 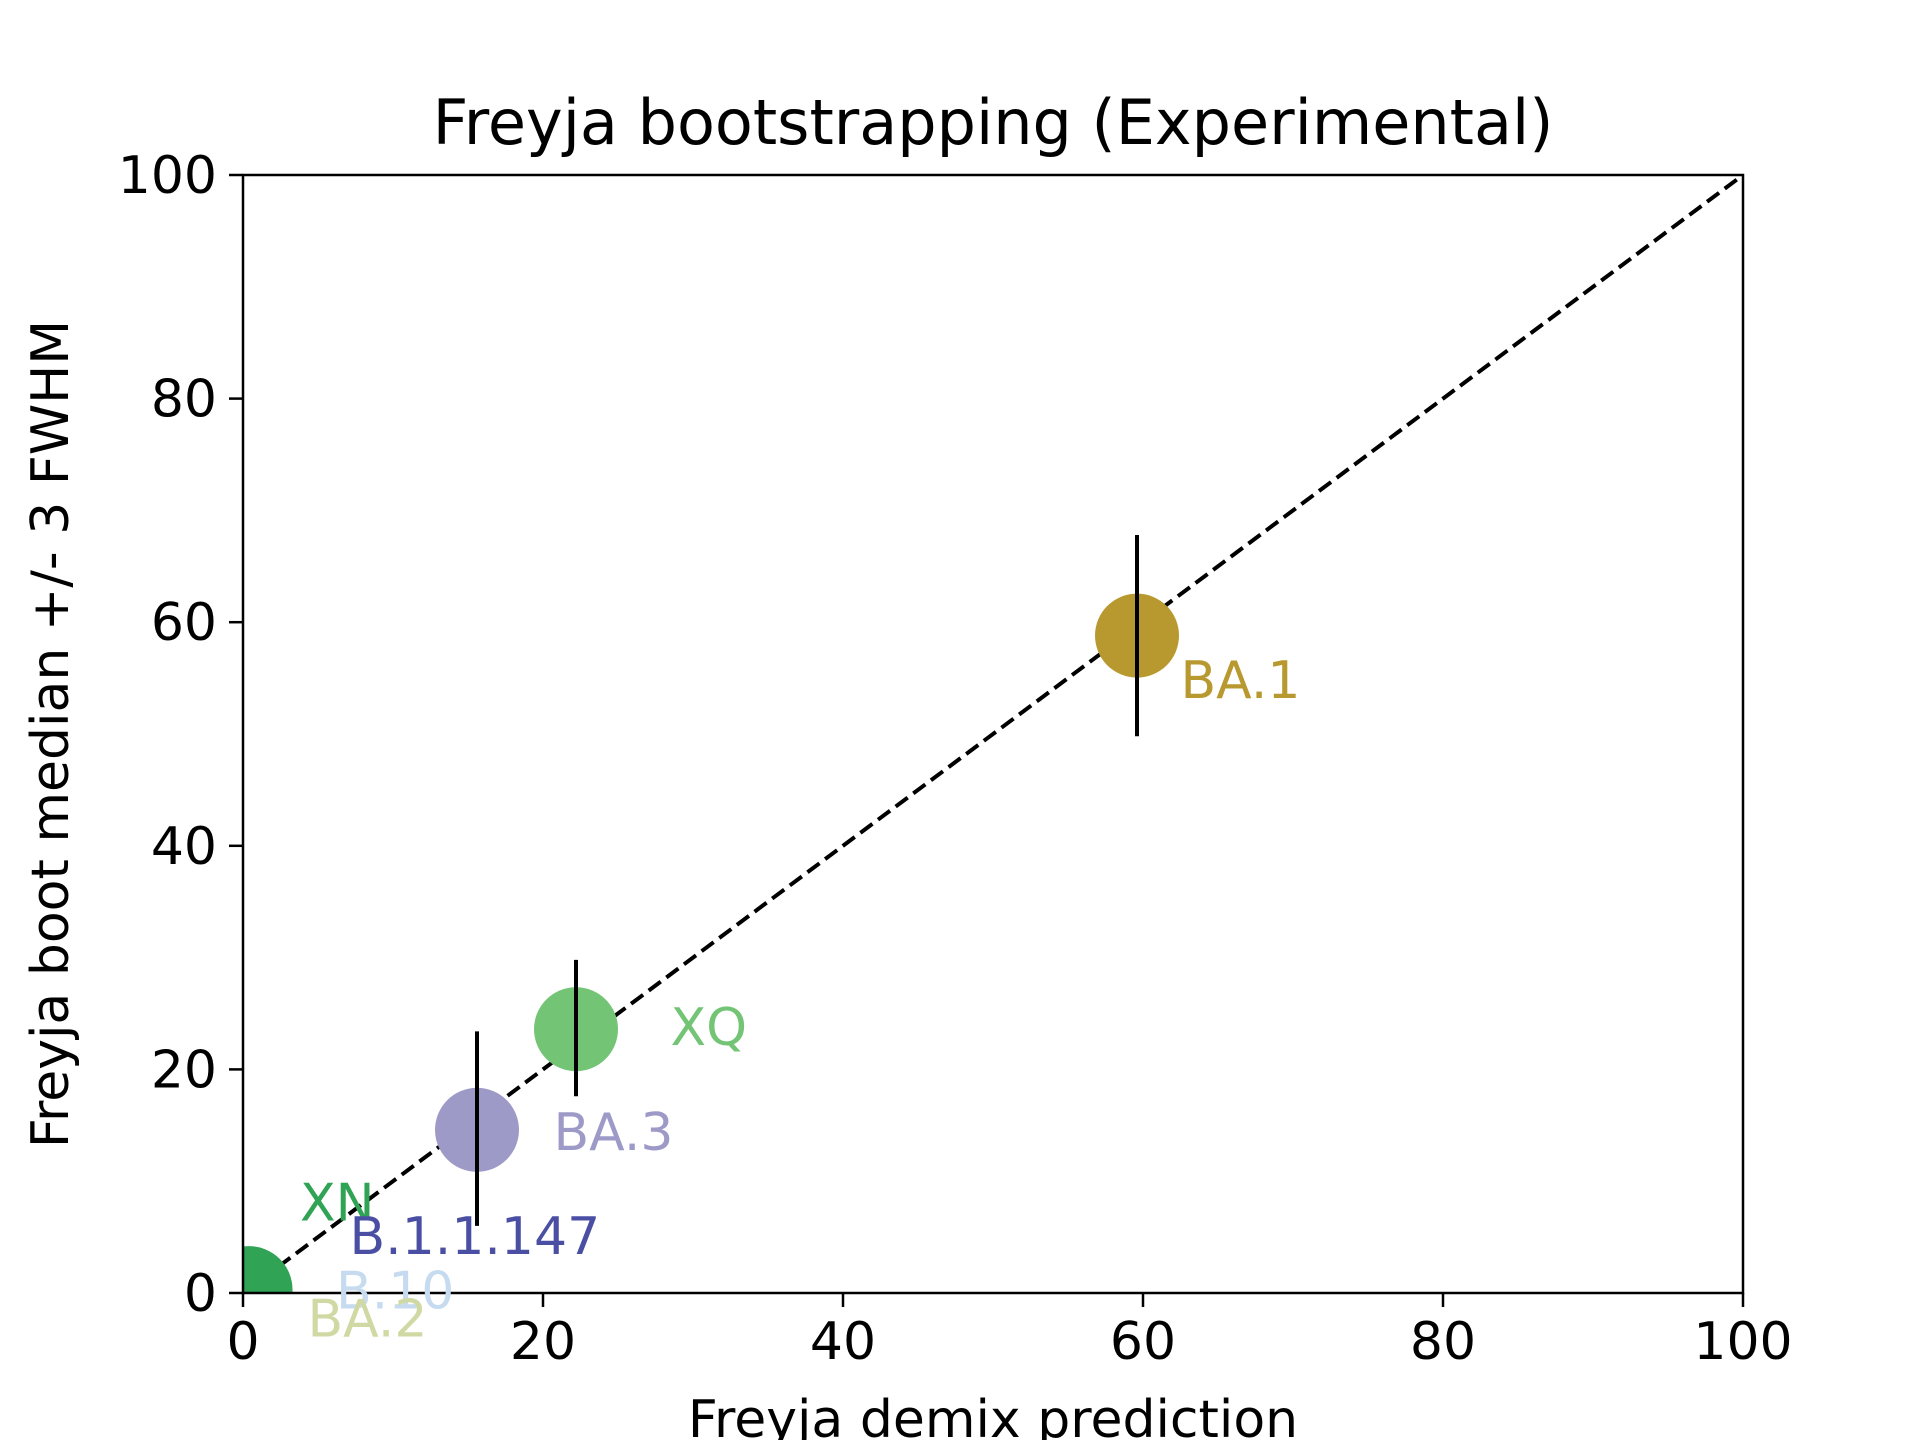 I want to click on point-label: BA.1, so click(x=1241, y=681).